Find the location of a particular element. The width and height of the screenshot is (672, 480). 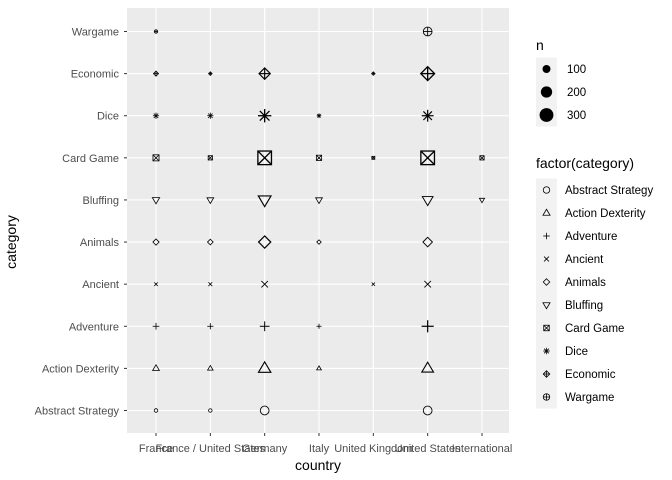

size-legend-label: 200 is located at coordinates (576, 93).